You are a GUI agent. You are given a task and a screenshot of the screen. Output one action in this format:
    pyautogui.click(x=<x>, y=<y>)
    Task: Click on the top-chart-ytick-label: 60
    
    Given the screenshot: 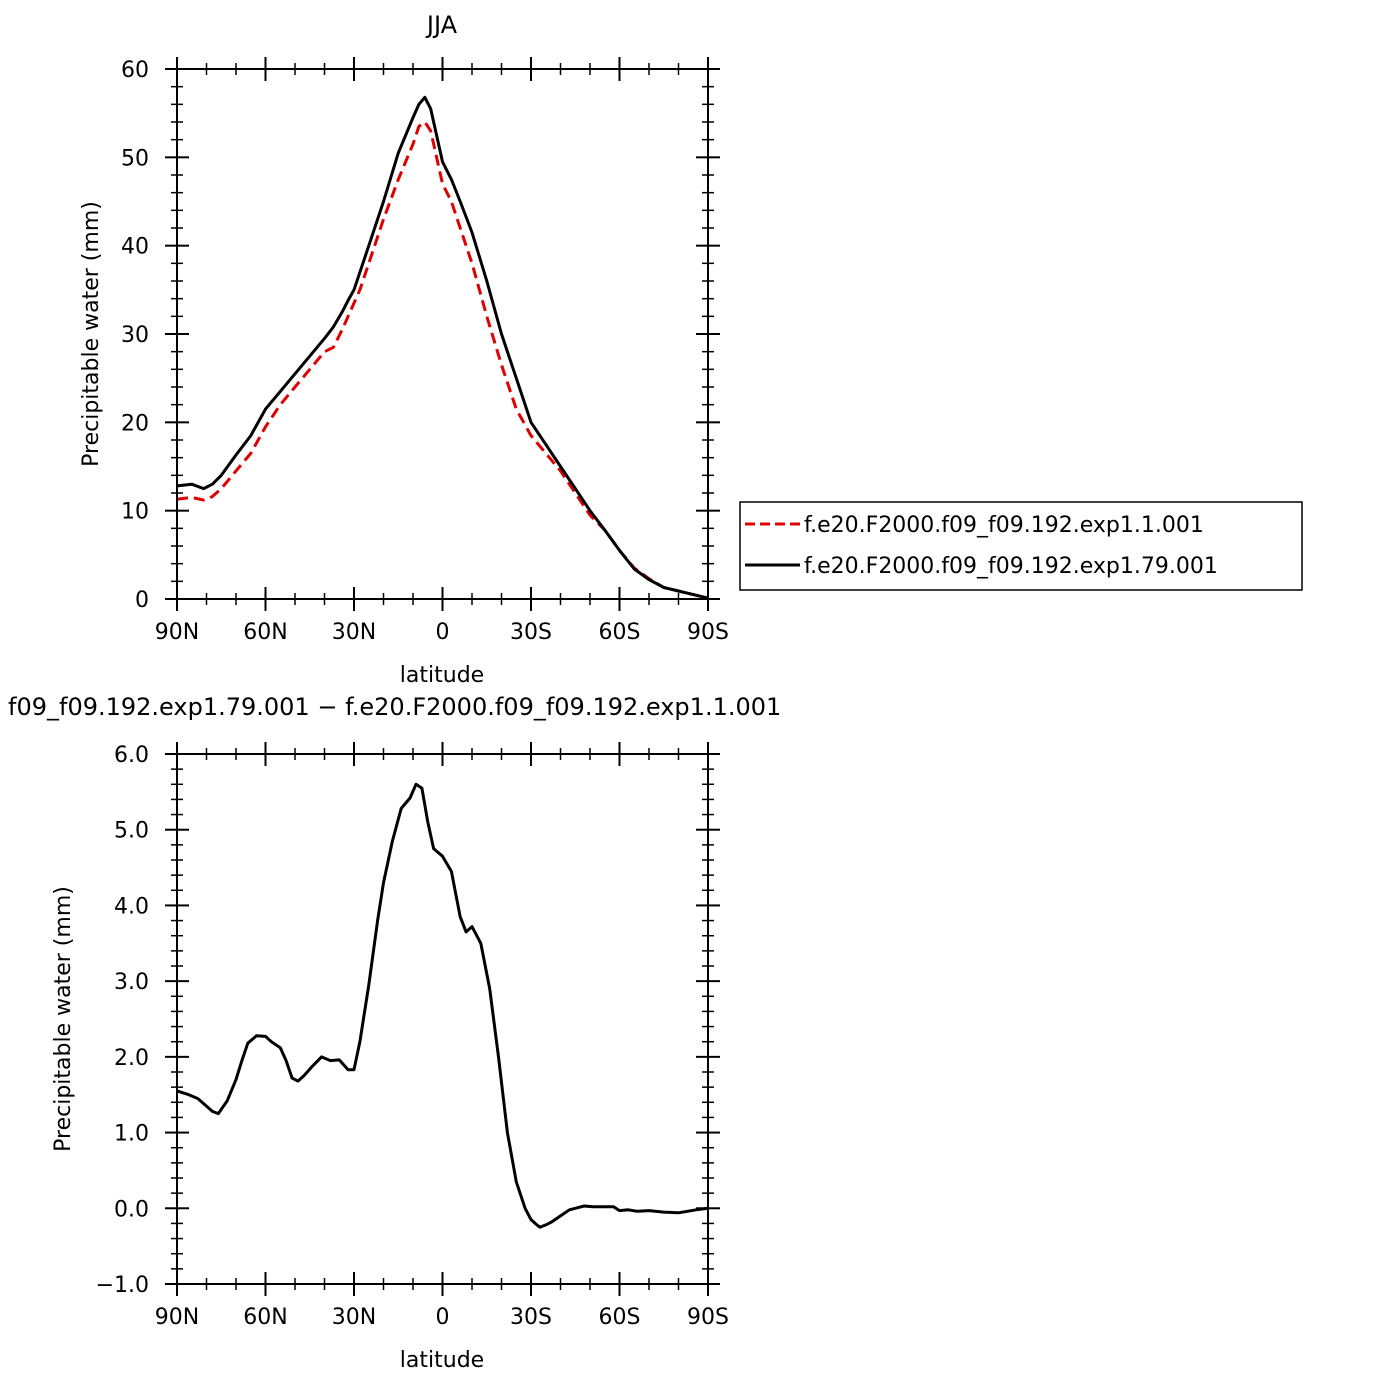 What is the action you would take?
    pyautogui.click(x=135, y=70)
    